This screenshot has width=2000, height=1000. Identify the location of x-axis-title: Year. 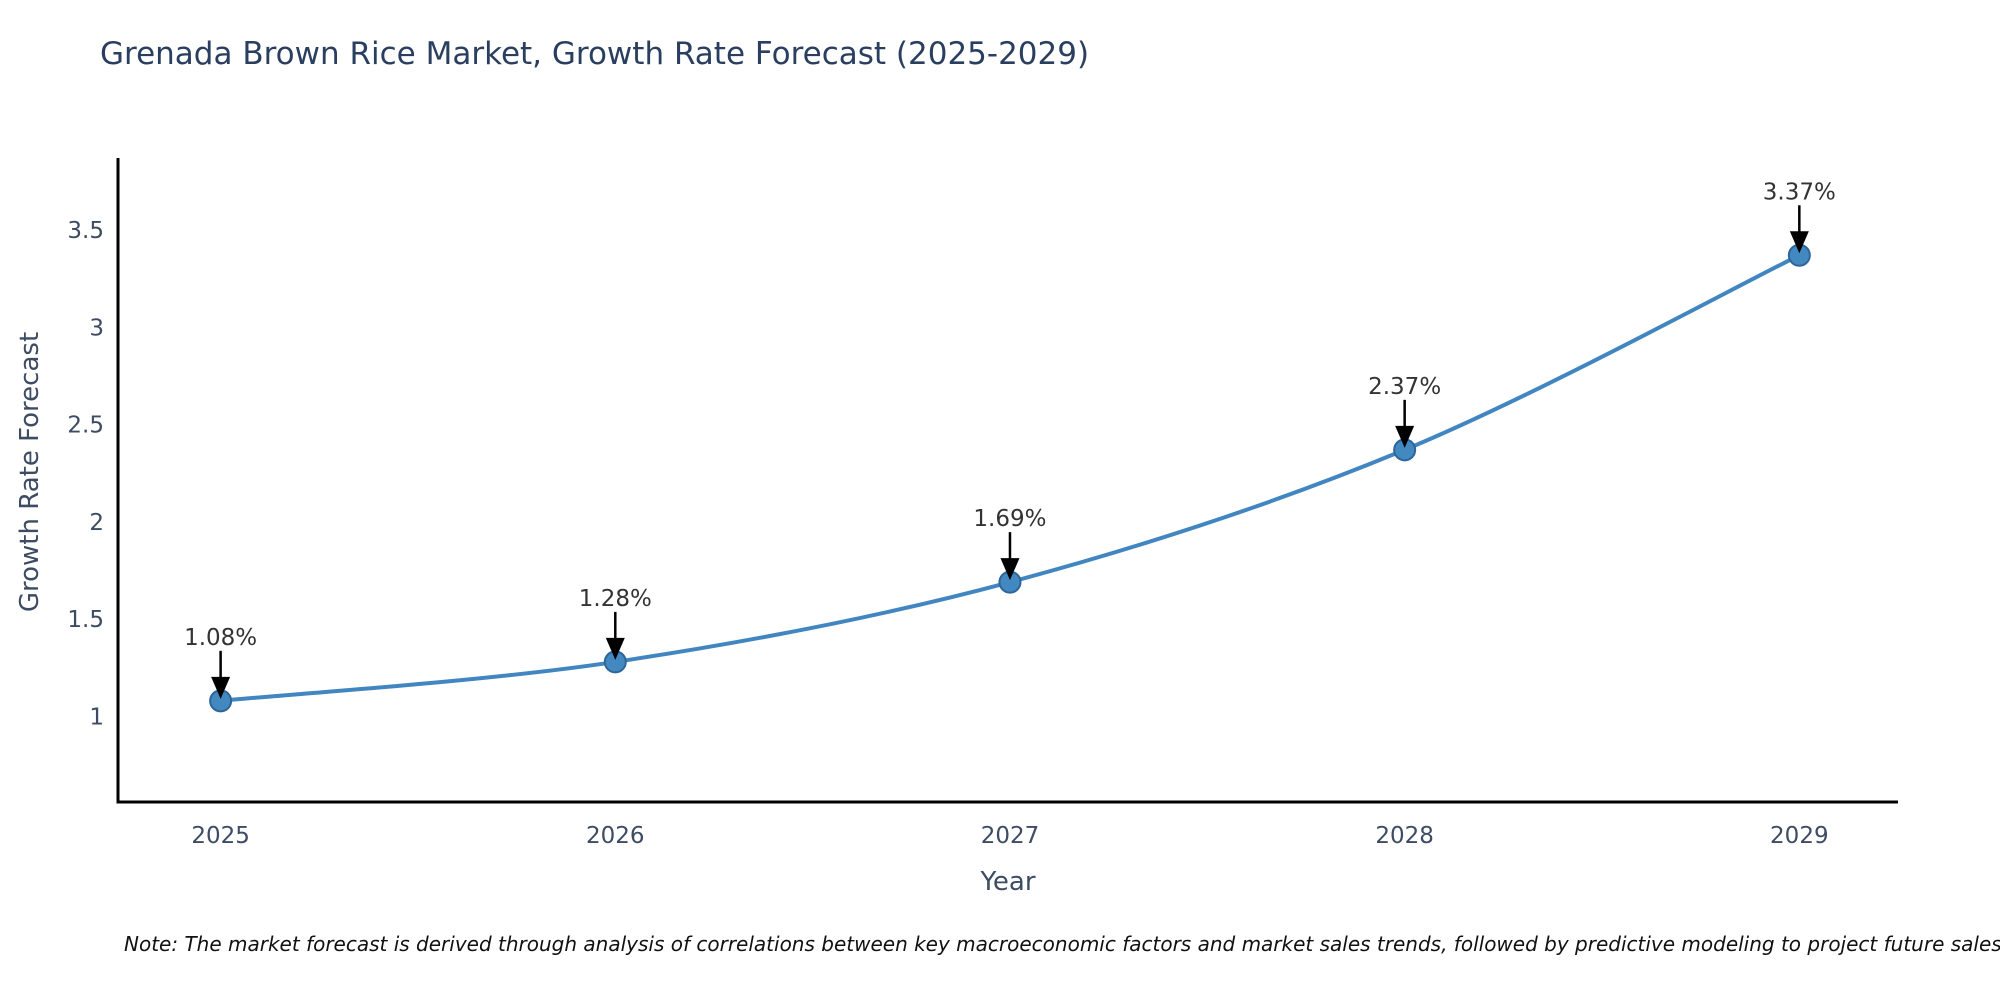
(1008, 882).